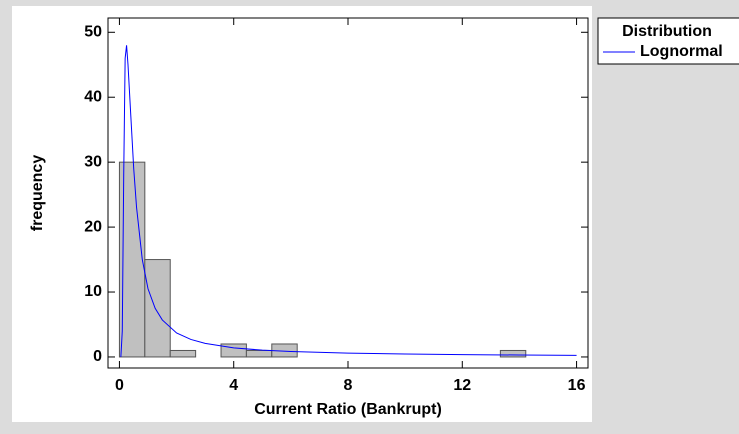 This screenshot has height=434, width=739. I want to click on y-tick-label: 0, so click(97, 356).